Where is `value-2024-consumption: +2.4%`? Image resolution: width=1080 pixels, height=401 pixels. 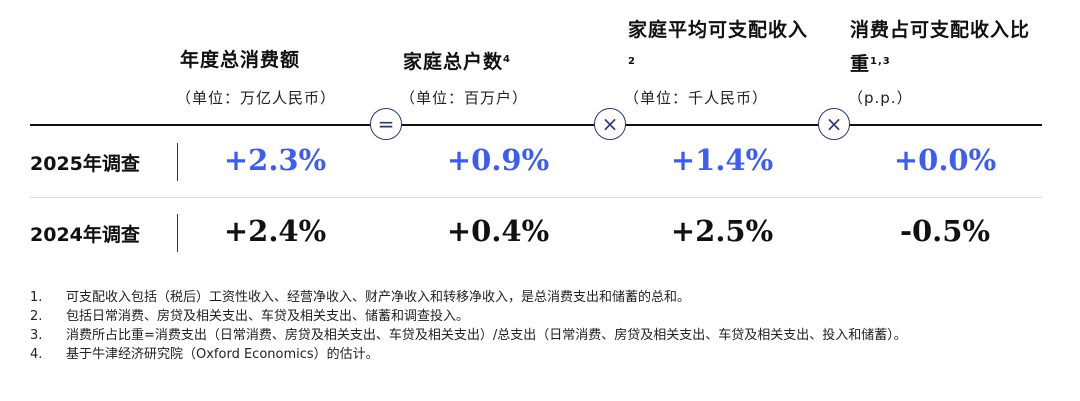
value-2024-consumption: +2.4% is located at coordinates (275, 231).